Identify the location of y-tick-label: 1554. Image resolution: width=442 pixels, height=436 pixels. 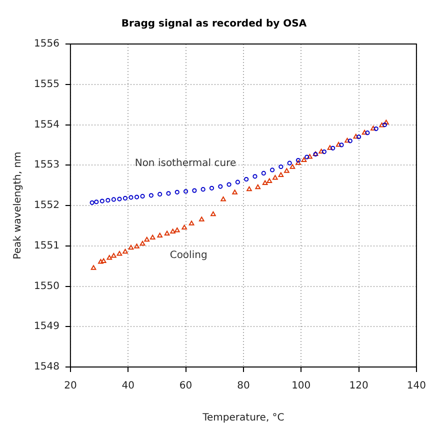
(47, 124).